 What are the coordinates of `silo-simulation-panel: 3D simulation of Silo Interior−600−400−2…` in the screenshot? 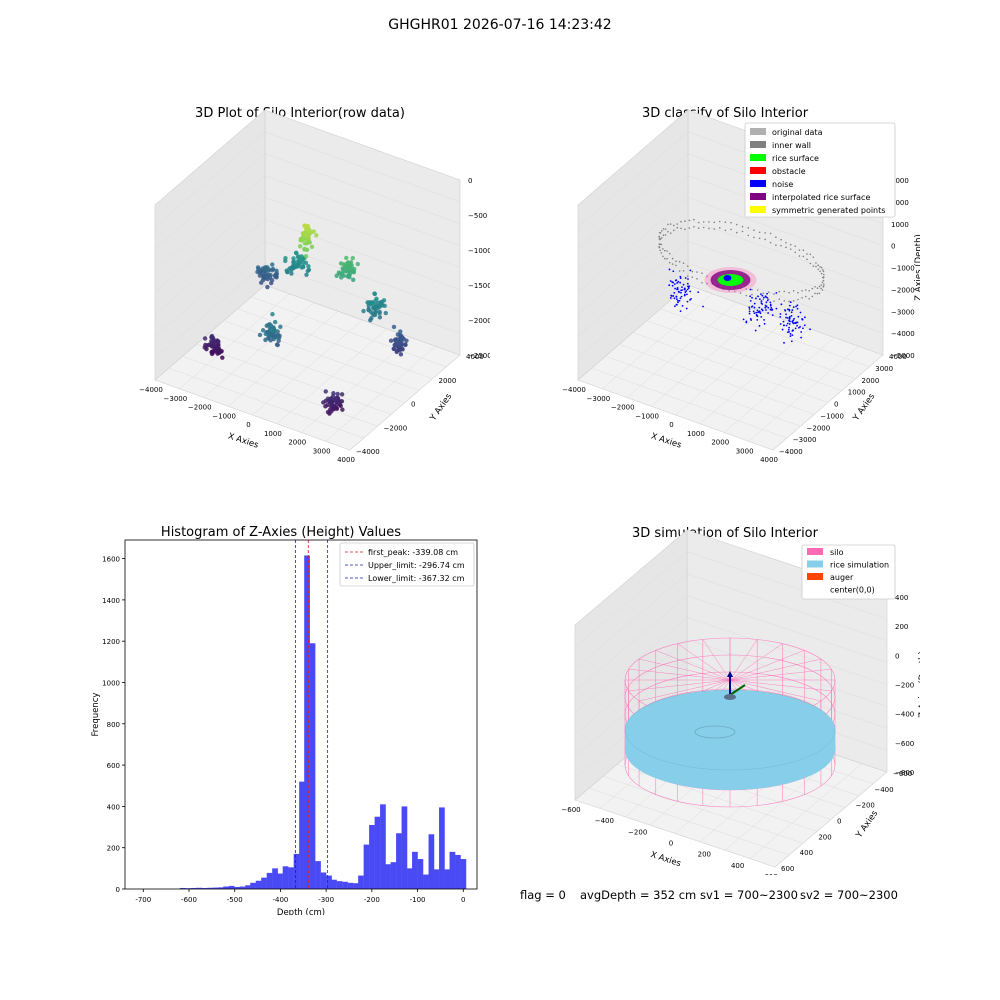 It's located at (740, 700).